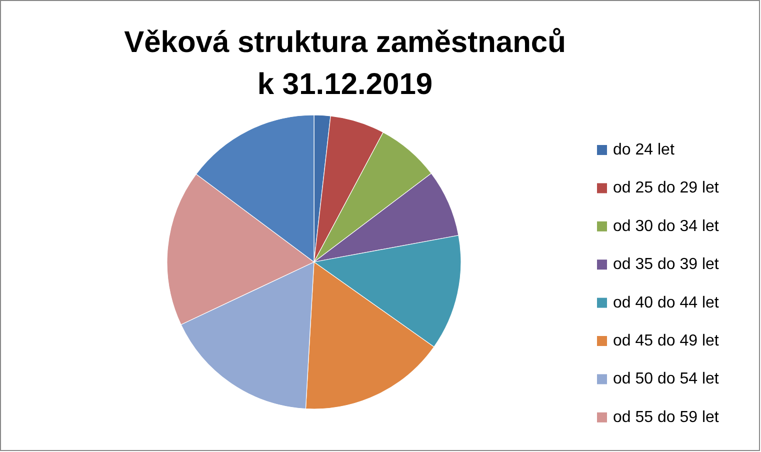  What do you see at coordinates (666, 188) in the screenshot?
I see `legend-label: od 25 do 29 let` at bounding box center [666, 188].